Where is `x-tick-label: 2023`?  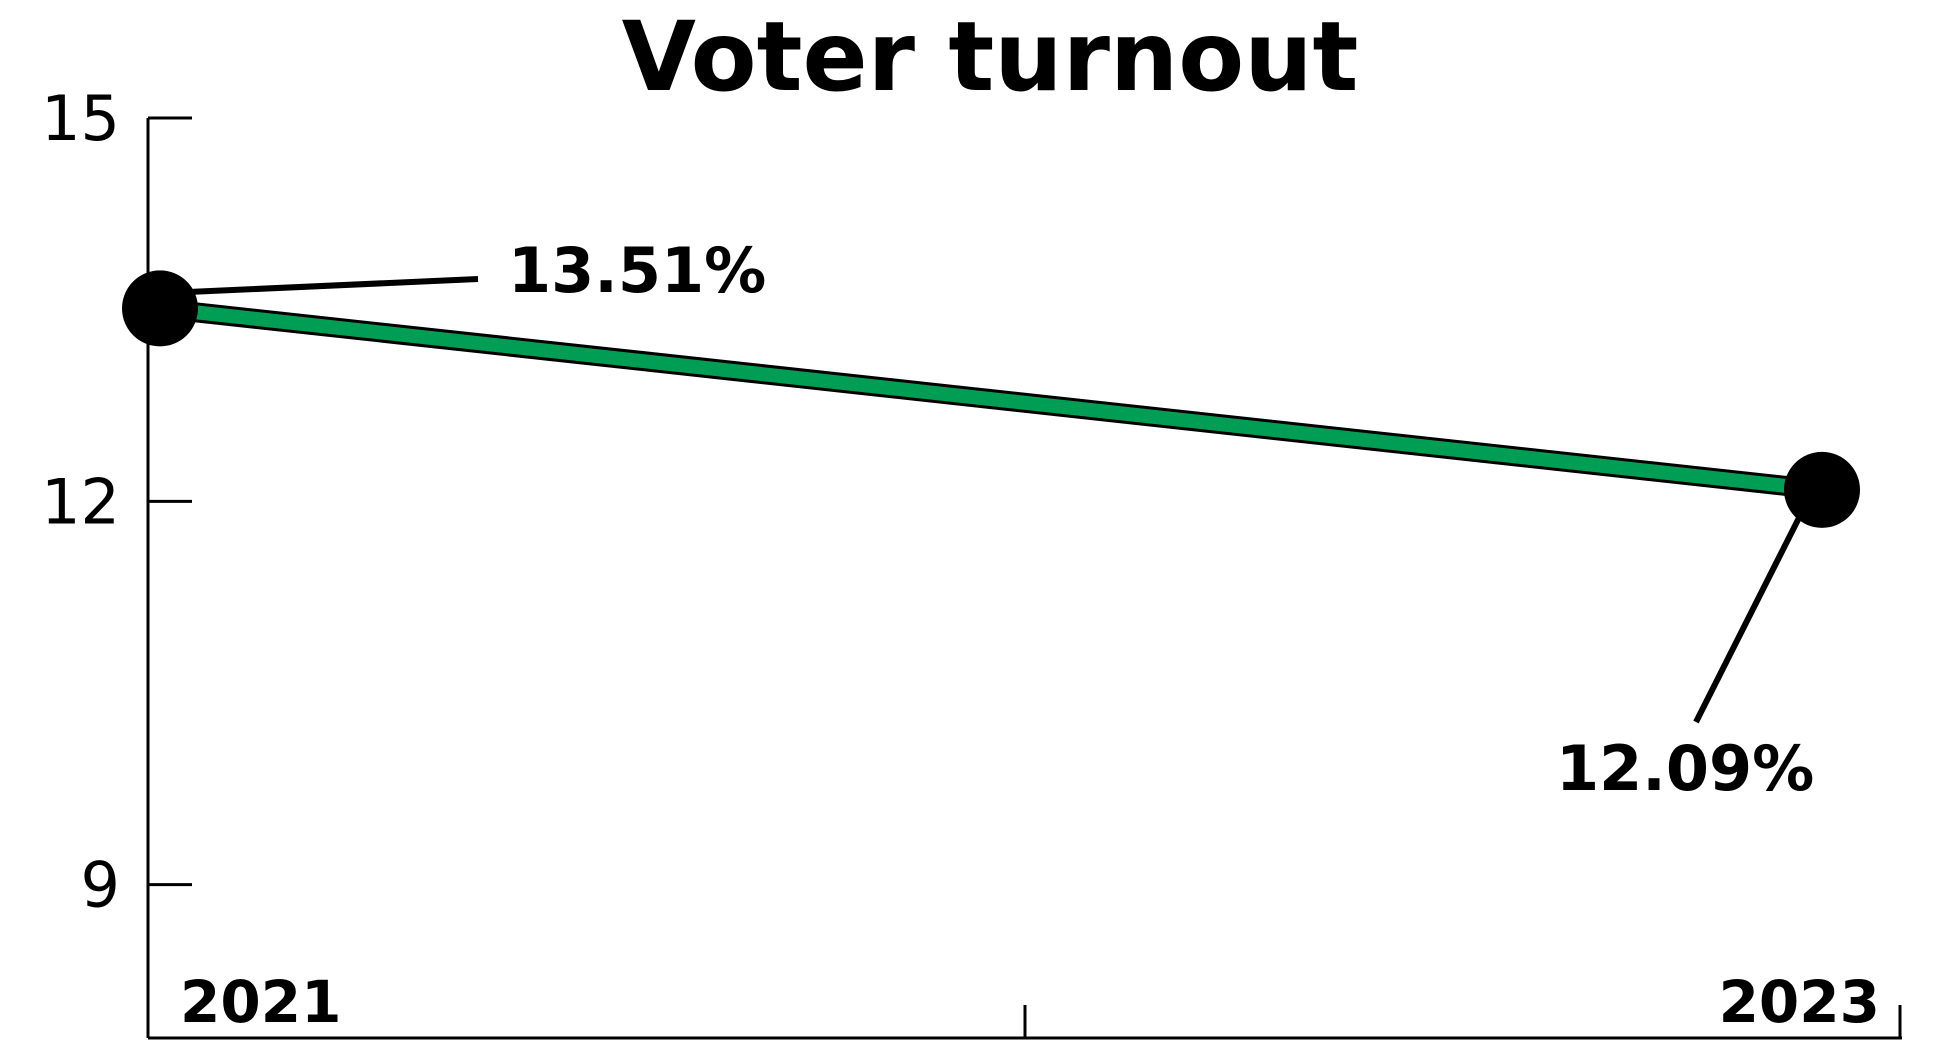
x-tick-label: 2023 is located at coordinates (1799, 1002).